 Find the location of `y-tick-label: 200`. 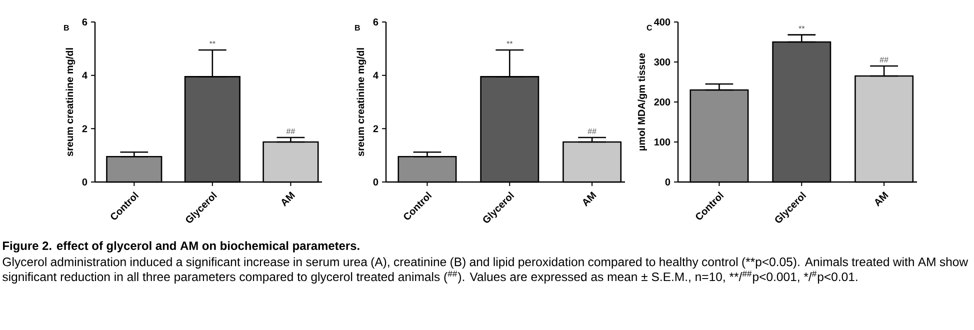

y-tick-label: 200 is located at coordinates (662, 102).